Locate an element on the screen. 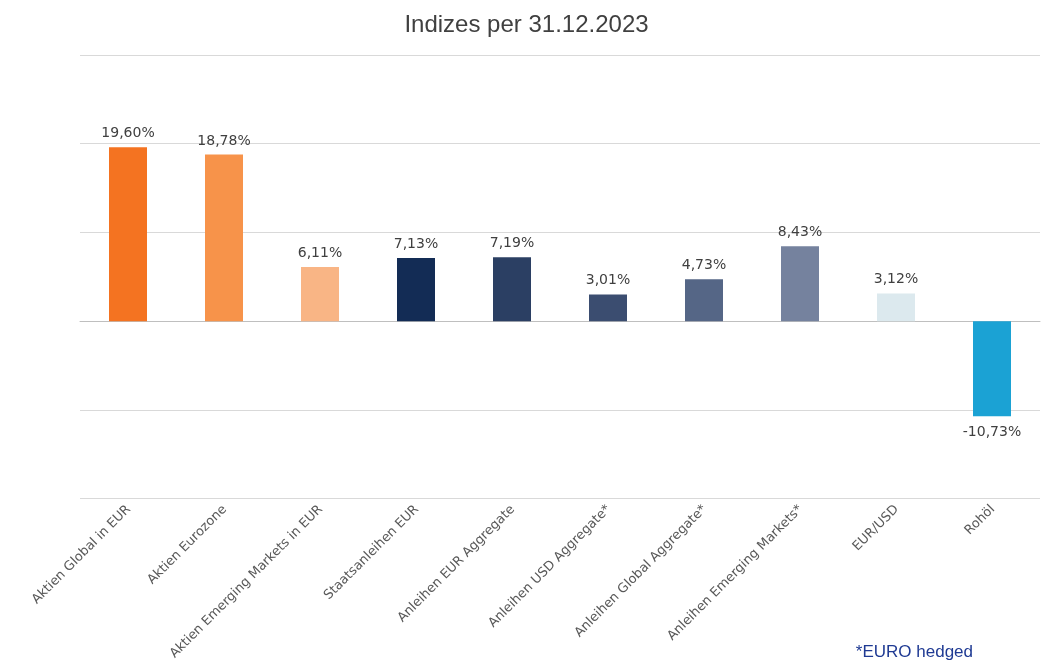 This screenshot has height=662, width=1053. data-label: 6,11% is located at coordinates (320, 251).